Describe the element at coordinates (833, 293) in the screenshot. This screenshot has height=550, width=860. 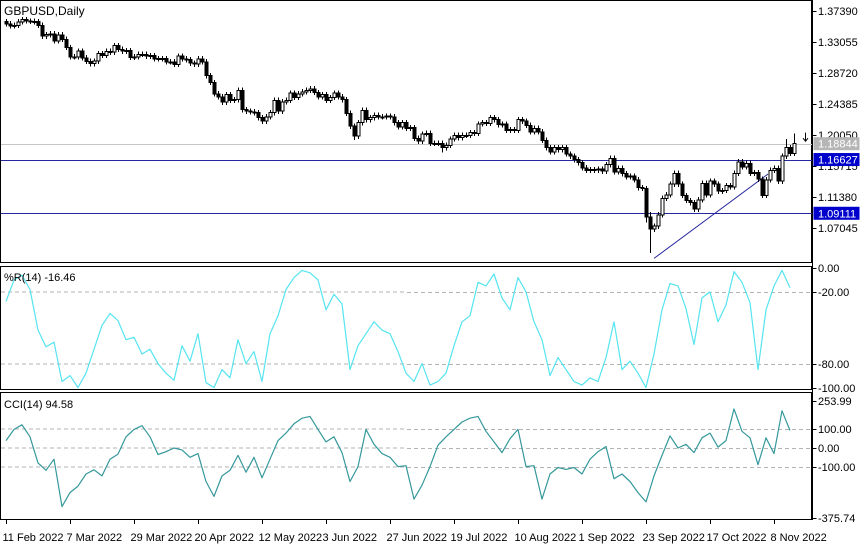
I see `axis-tick-label: -20.00` at that location.